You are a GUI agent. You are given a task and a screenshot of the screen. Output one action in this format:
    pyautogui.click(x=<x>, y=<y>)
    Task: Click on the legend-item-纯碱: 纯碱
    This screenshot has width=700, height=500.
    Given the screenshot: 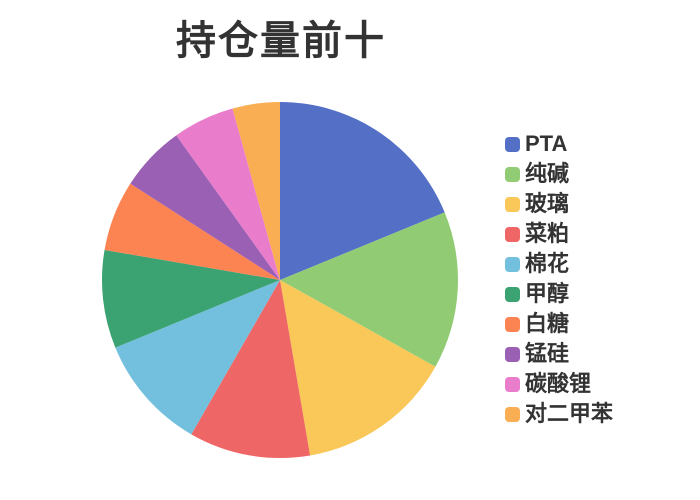 What is the action you would take?
    pyautogui.click(x=559, y=174)
    